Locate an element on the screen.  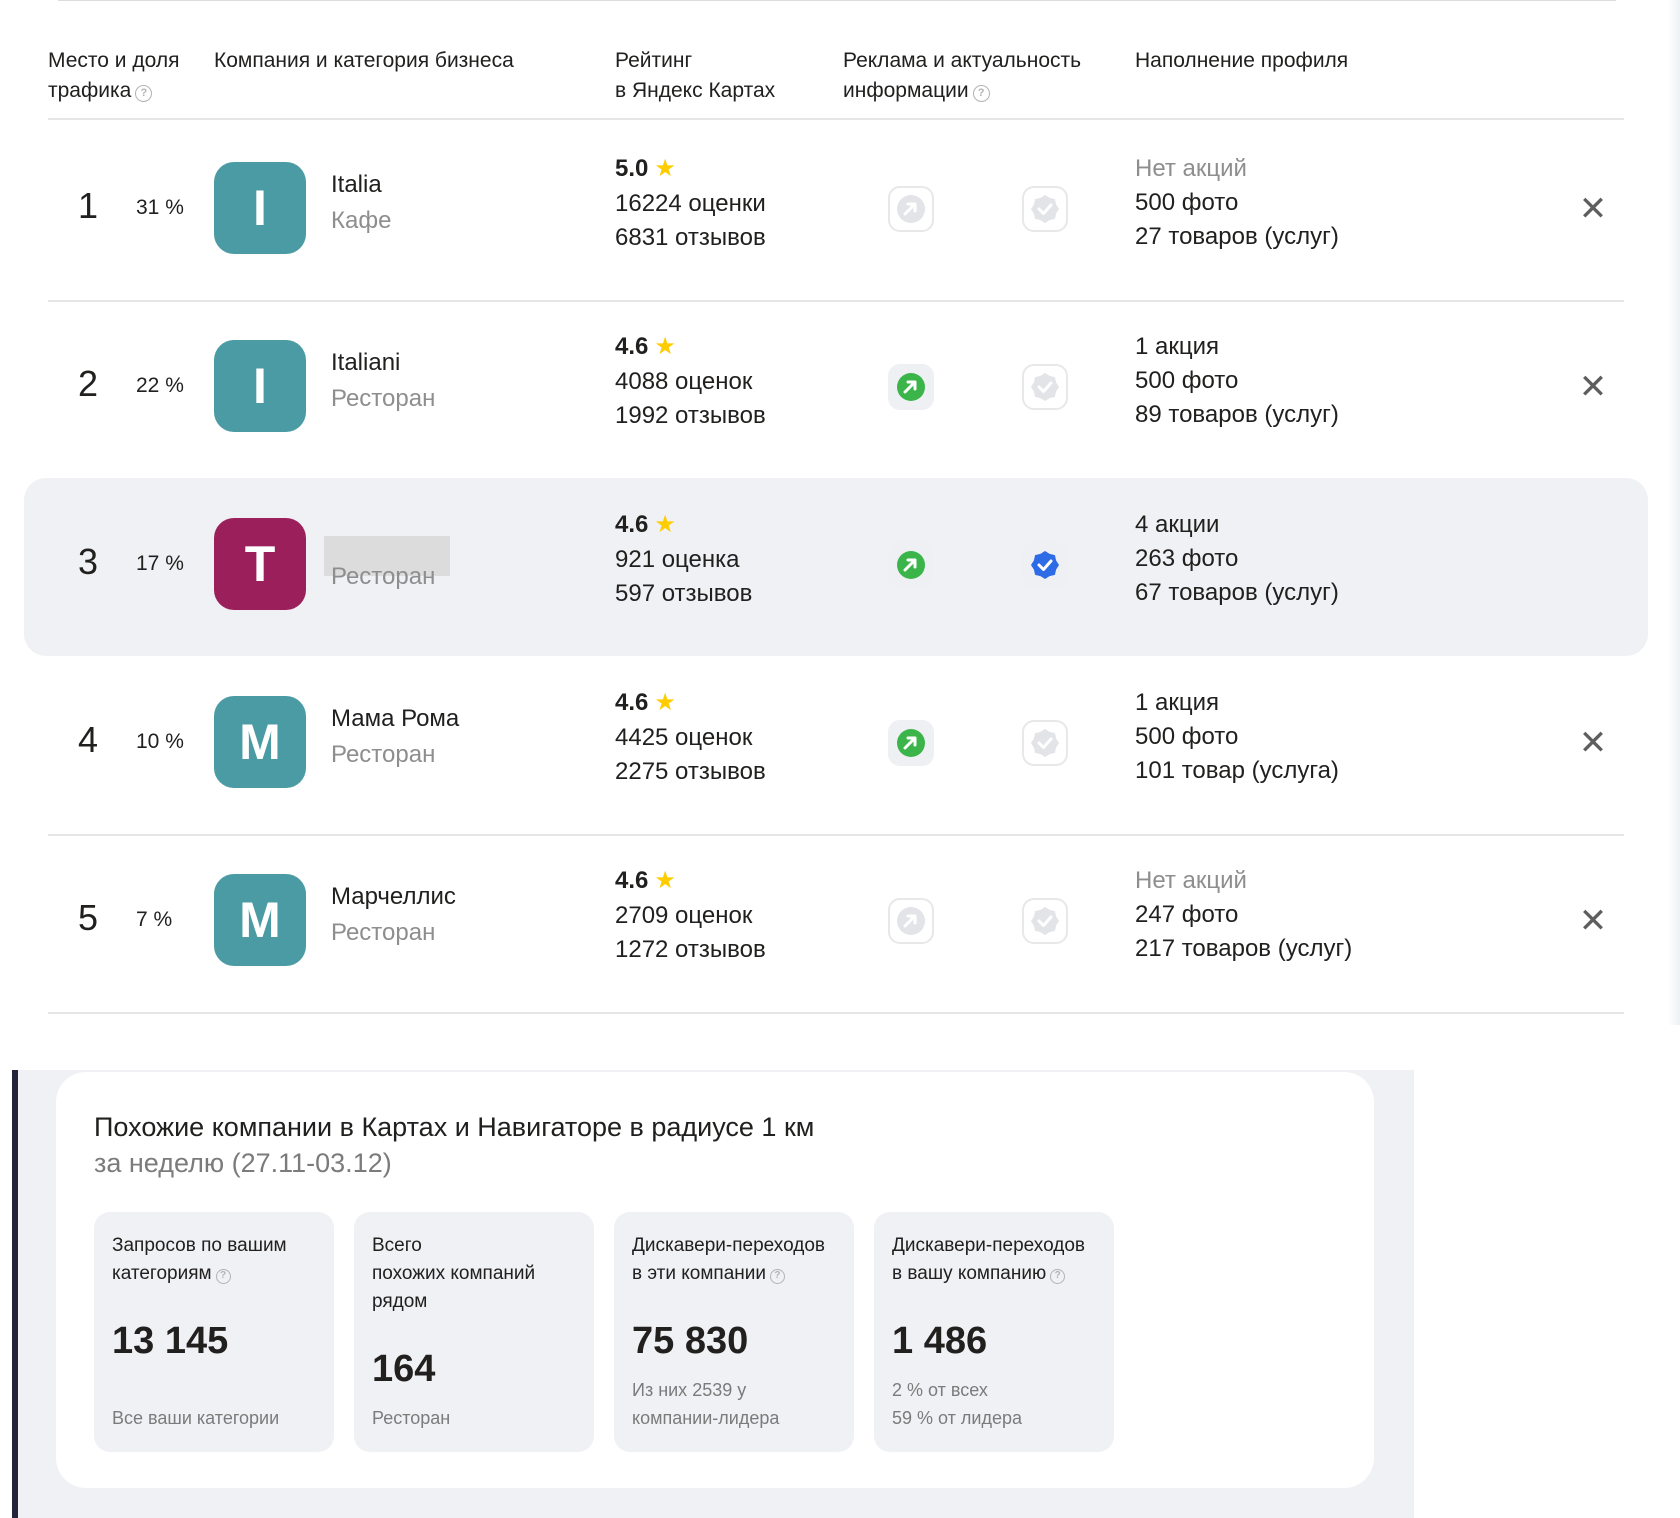
reviews-count: 6831 отзывов is located at coordinates (690, 237).